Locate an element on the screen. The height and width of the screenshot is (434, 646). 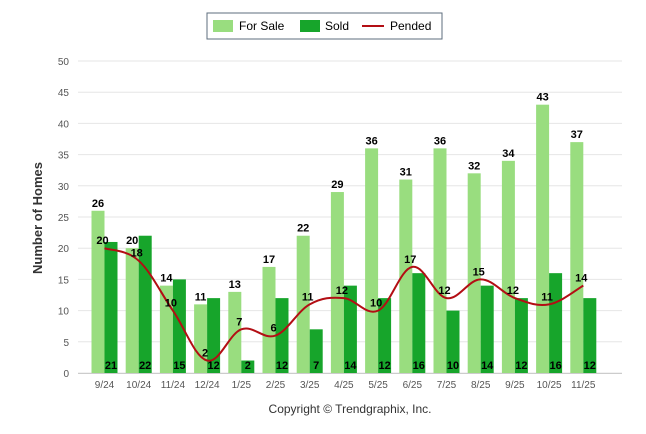
x-tick-label: 5/25 is located at coordinates (378, 385).